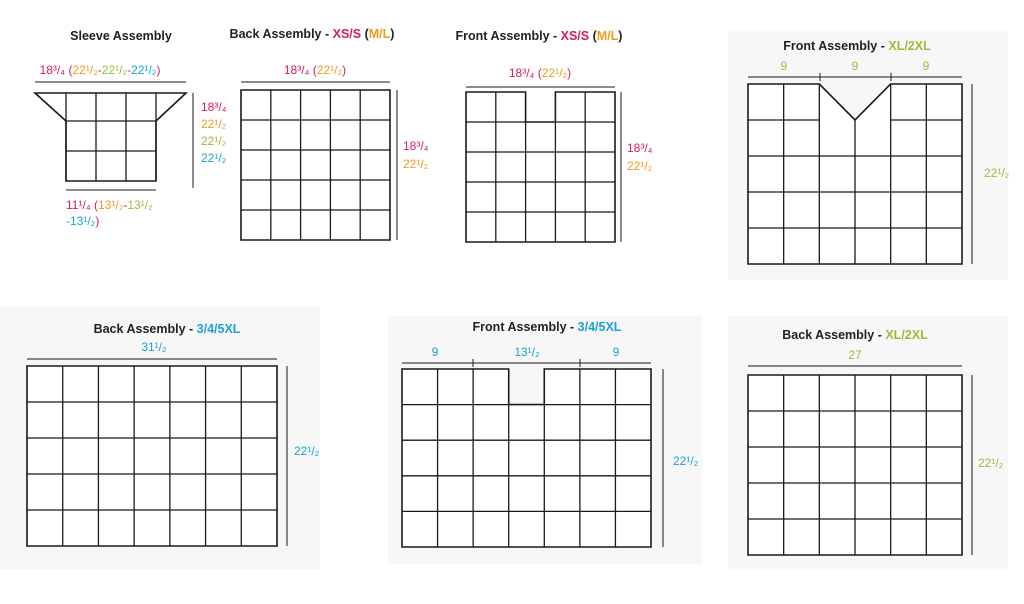 This screenshot has height=604, width=1024. What do you see at coordinates (855, 335) in the screenshot?
I see `back-xl-title: Back Assembly - XL/2XL` at bounding box center [855, 335].